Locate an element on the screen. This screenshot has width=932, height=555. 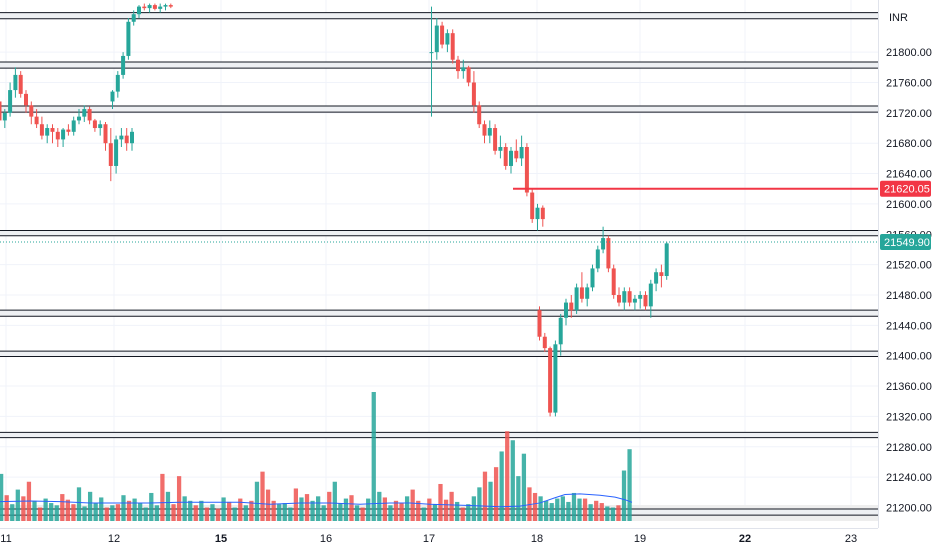
y-tick-label: 21520.00 is located at coordinates (909, 266).